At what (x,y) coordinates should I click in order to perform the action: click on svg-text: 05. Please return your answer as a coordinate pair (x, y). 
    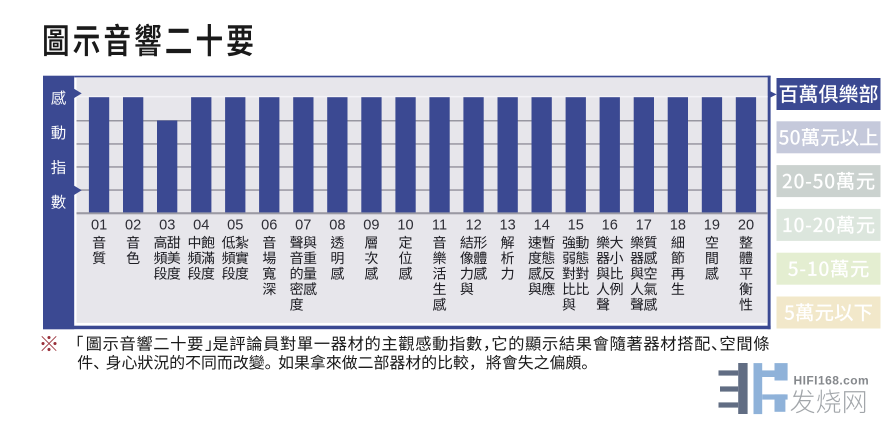
    Looking at the image, I should click on (235, 225).